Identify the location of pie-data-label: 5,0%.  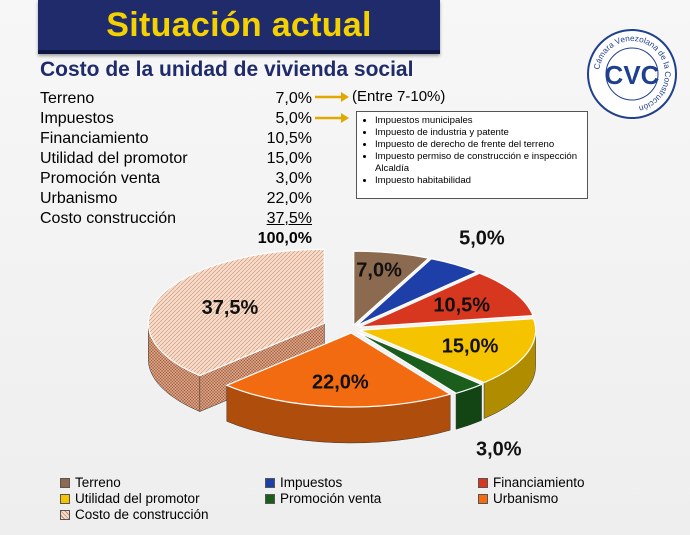
(482, 239).